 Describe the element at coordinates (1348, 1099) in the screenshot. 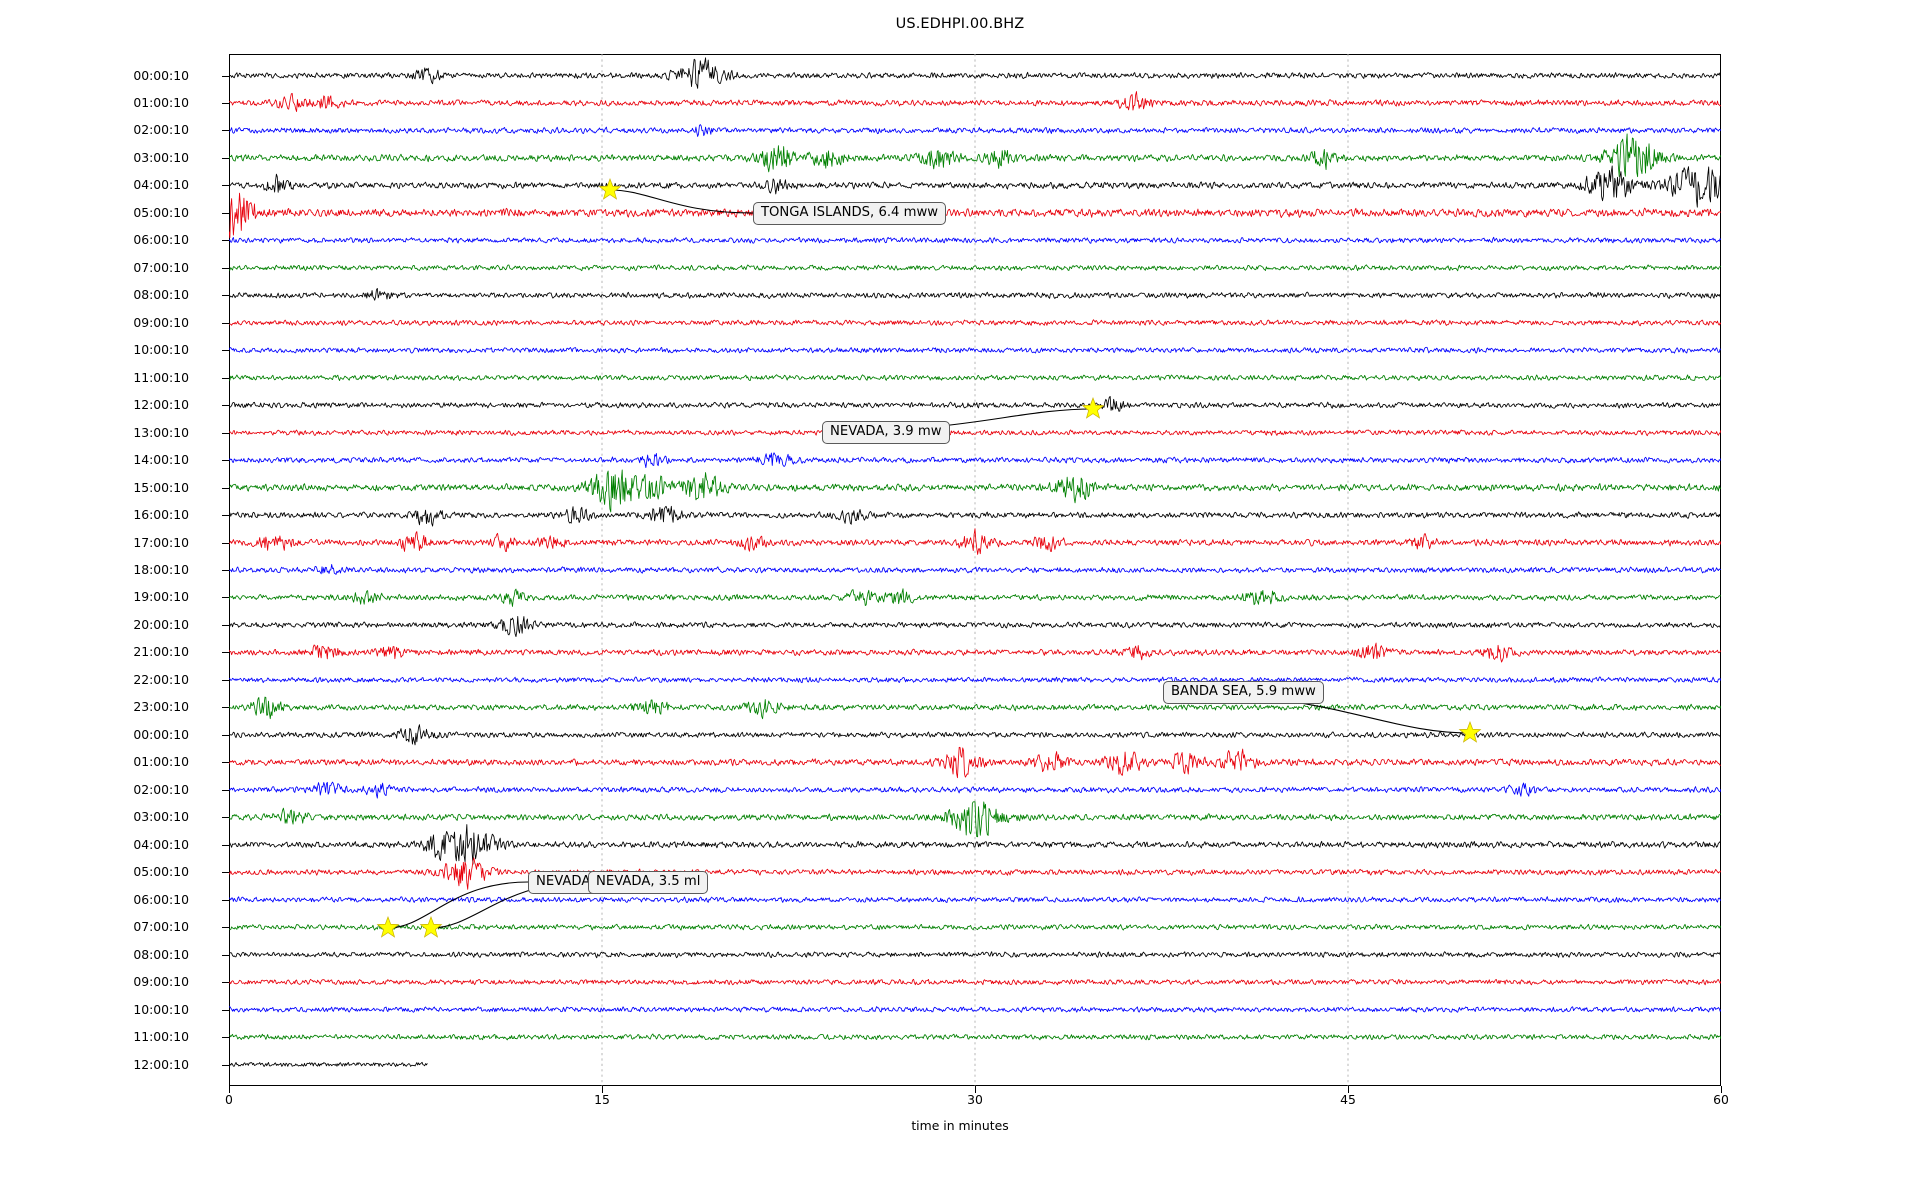

I see `x-axis-tick-label: 45` at that location.